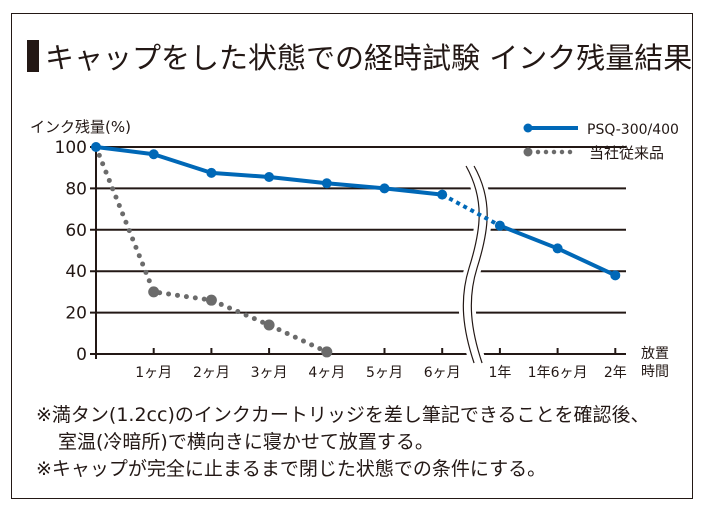  Describe the element at coordinates (81, 355) in the screenshot. I see `y-tick-label-0: 0` at that location.